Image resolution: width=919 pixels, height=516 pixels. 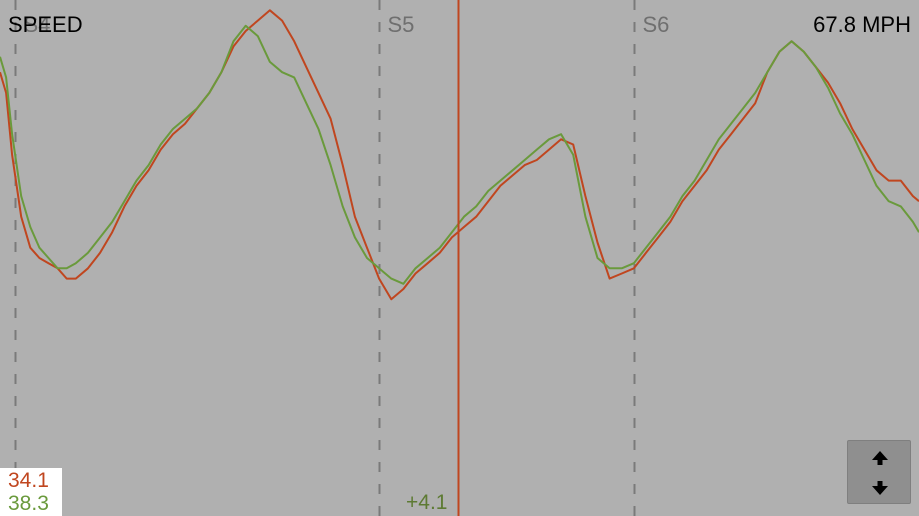 What do you see at coordinates (656, 24) in the screenshot?
I see `section-label: S6` at bounding box center [656, 24].